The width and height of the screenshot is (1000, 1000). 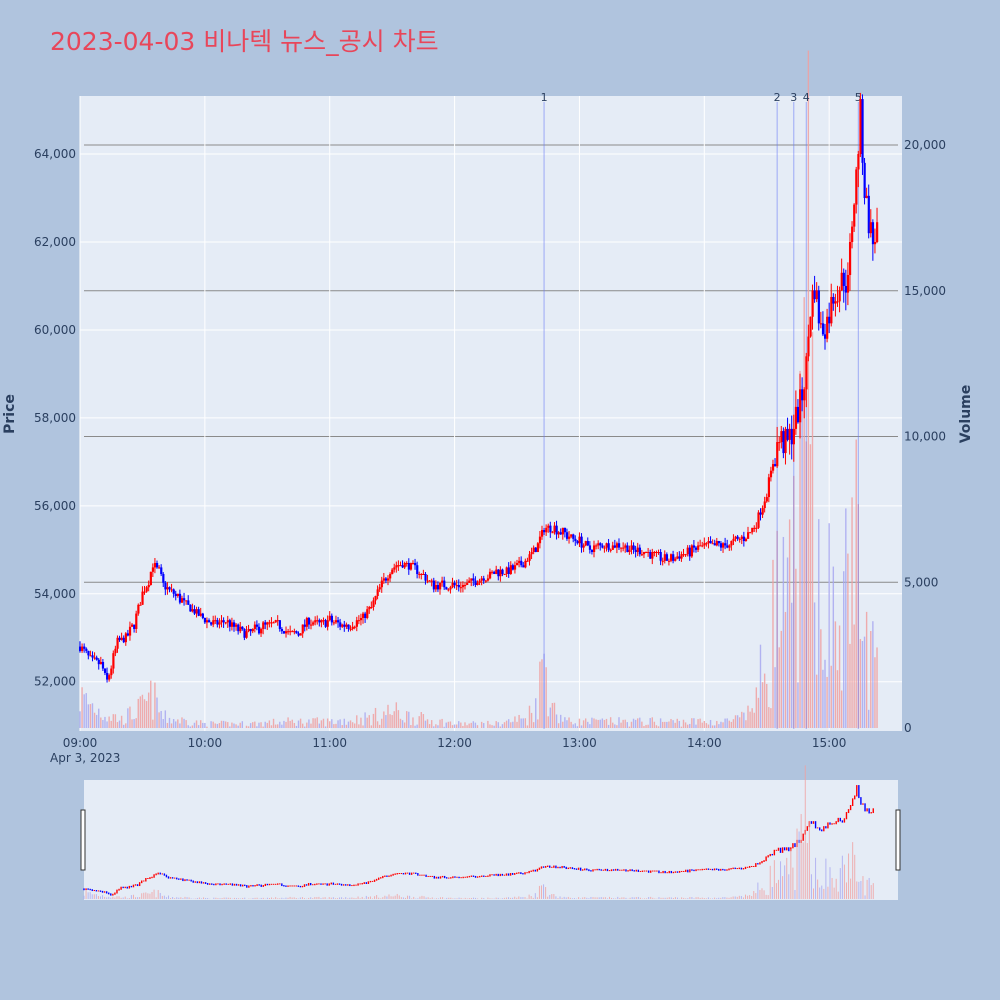 What do you see at coordinates (83, 840) in the screenshot?
I see `range-slider-left-handle` at bounding box center [83, 840].